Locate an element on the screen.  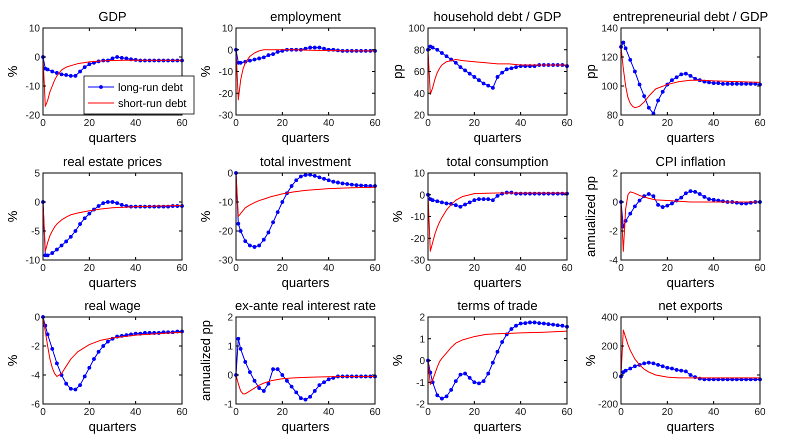
y-tick-label: 100 is located at coordinates (417, 29).